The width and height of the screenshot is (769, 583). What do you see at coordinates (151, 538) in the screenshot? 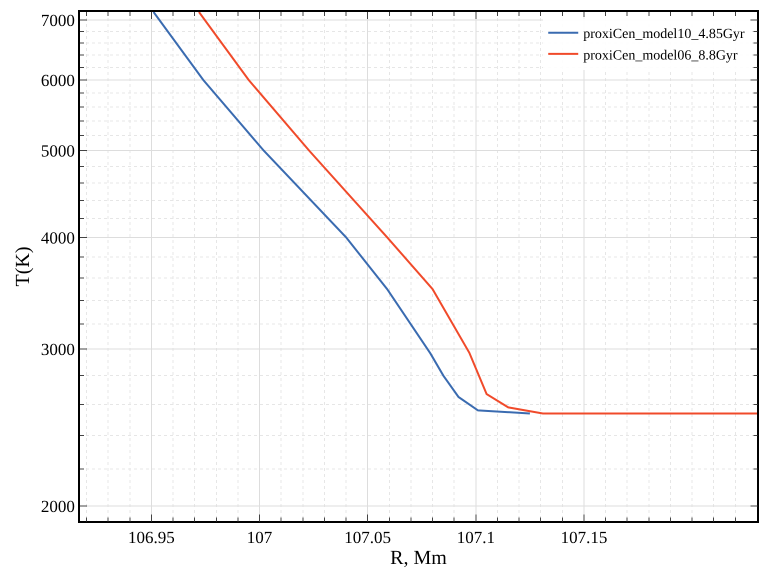
I see `x-tick-label: 106.95` at bounding box center [151, 538].